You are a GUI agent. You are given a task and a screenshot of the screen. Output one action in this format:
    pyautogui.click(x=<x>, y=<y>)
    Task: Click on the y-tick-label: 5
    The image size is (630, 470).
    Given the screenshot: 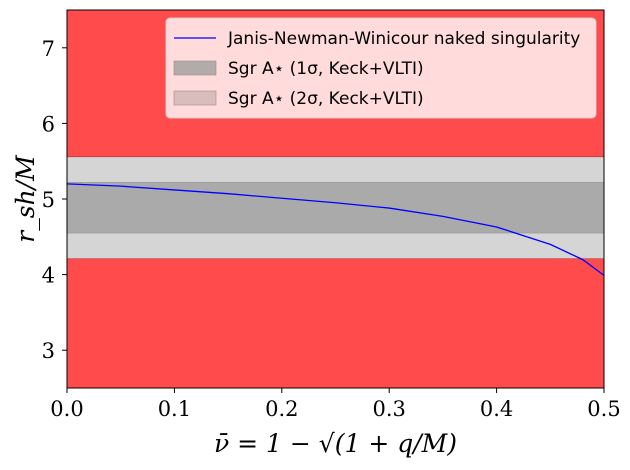 What is the action you would take?
    pyautogui.click(x=48, y=200)
    